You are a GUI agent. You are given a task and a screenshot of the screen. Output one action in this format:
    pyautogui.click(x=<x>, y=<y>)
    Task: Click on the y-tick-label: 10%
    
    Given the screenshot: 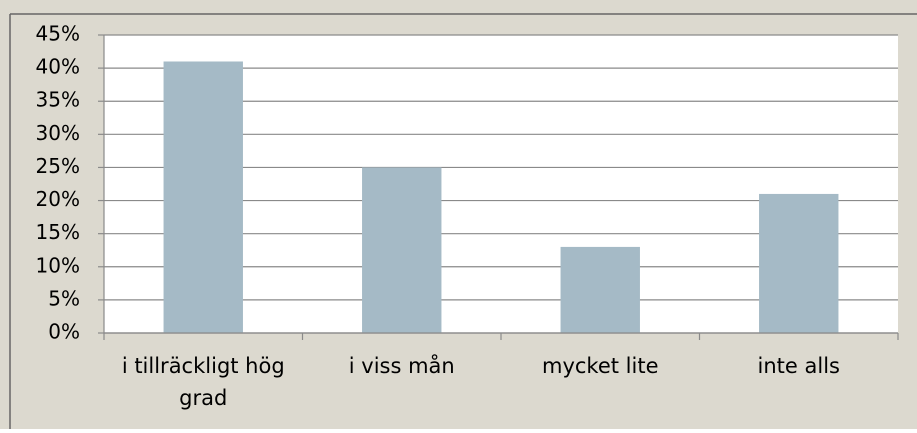 What is the action you would take?
    pyautogui.click(x=58, y=265)
    